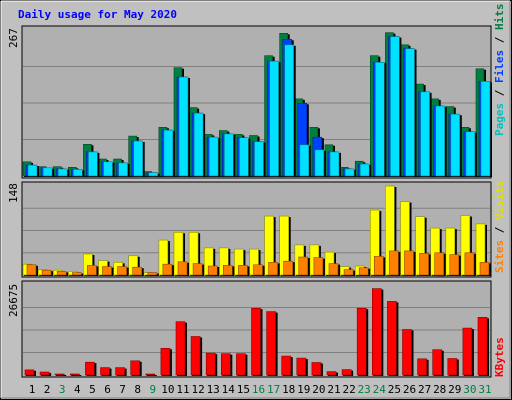 Image resolution: width=512 pixels, height=400 pixels. Describe the element at coordinates (288, 389) in the screenshot. I see `x-tick-label: 18` at that location.